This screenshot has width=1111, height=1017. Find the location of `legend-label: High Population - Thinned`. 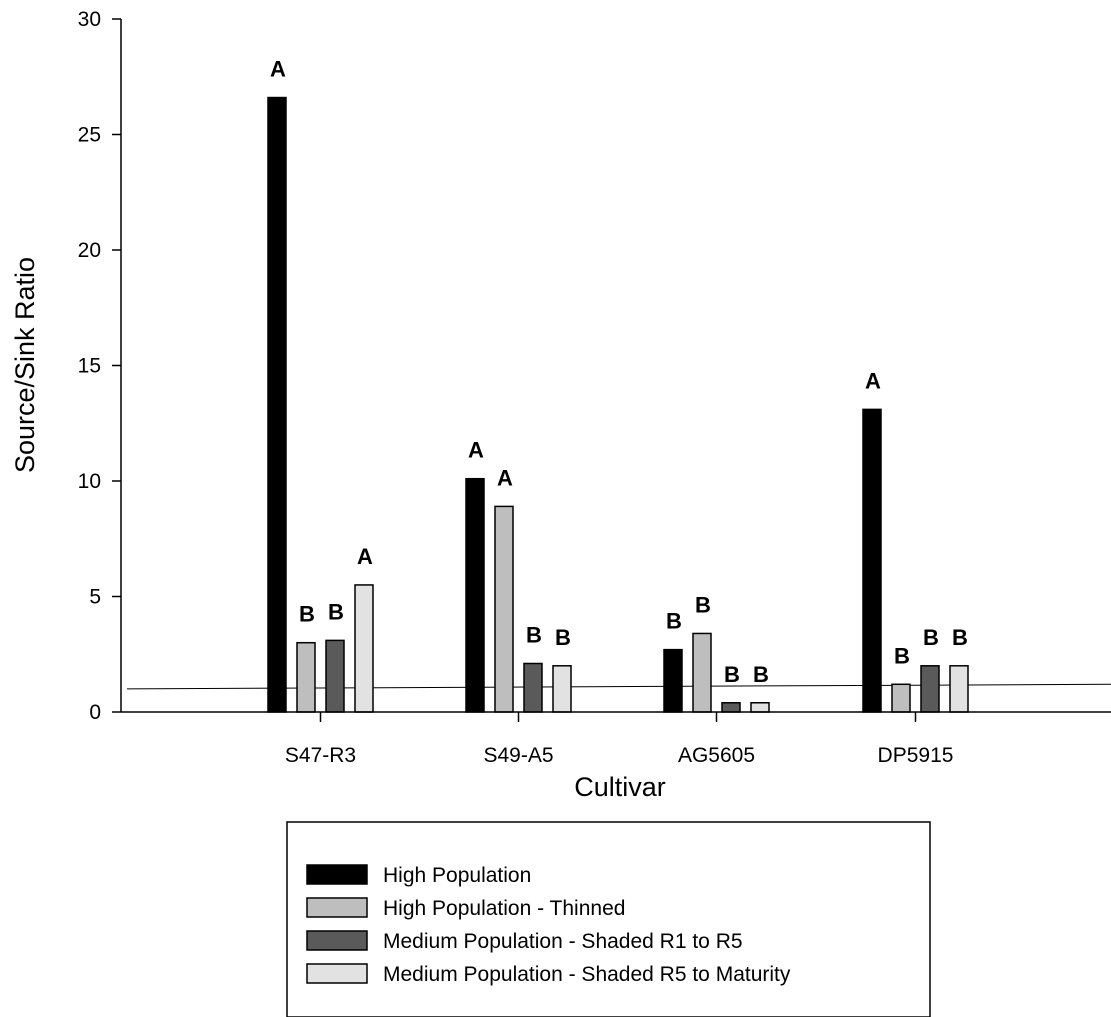

legend-label: High Population - Thinned is located at coordinates (504, 908).